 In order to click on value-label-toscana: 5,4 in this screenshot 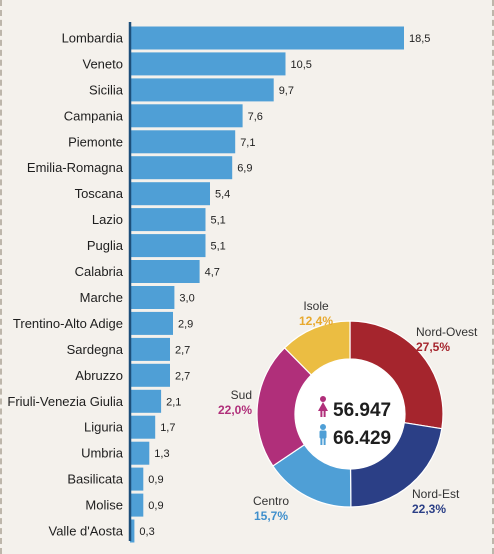, I will do `click(222, 195)`.